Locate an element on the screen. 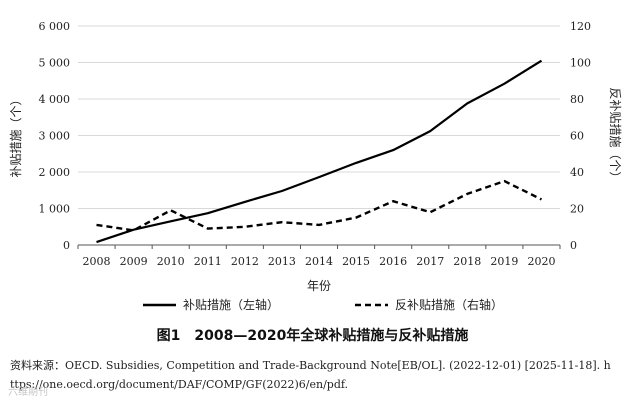 The image size is (625, 404). x-tick-label: 2015 is located at coordinates (356, 261).